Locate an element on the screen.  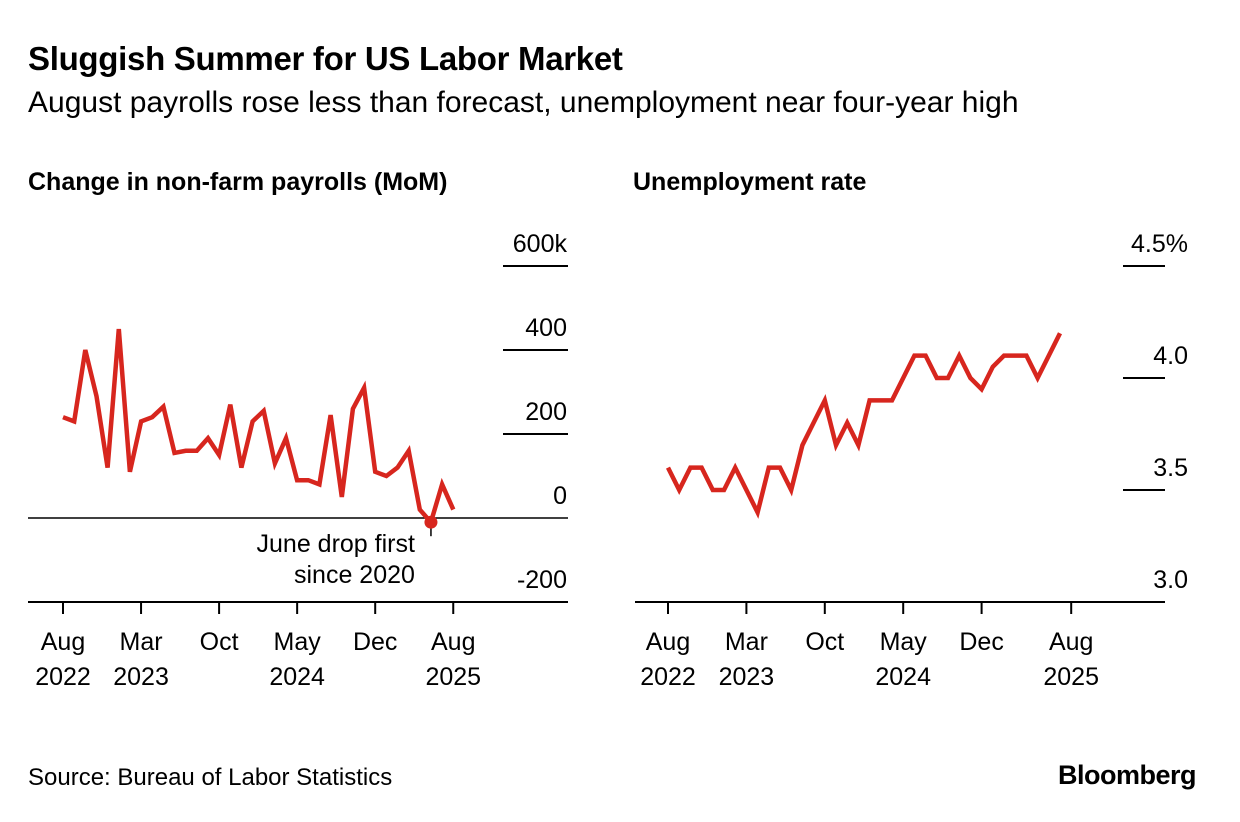
unemployment-ytick-label: 4.0 is located at coordinates (1170, 356).